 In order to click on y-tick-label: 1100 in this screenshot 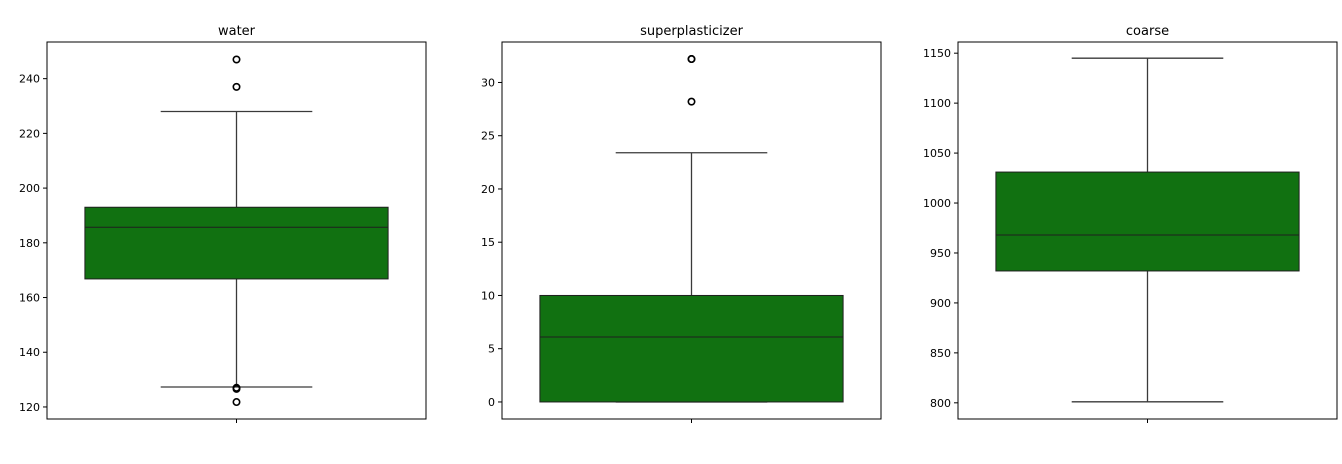, I will do `click(937, 103)`.